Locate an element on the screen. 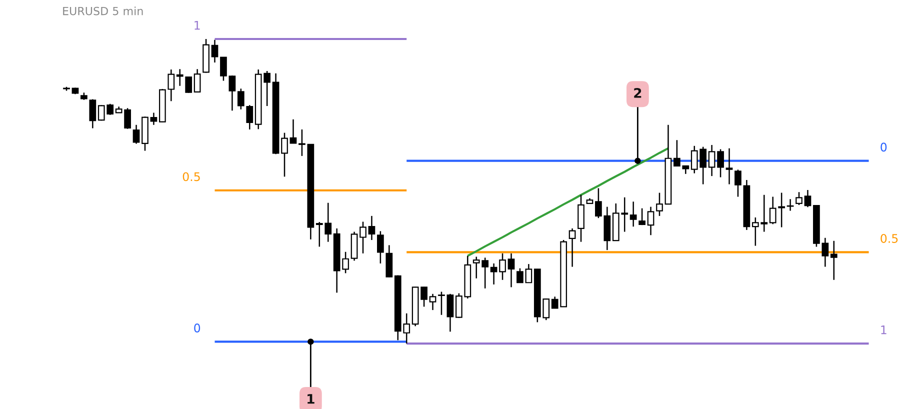  annotation: 1 is located at coordinates (311, 399).